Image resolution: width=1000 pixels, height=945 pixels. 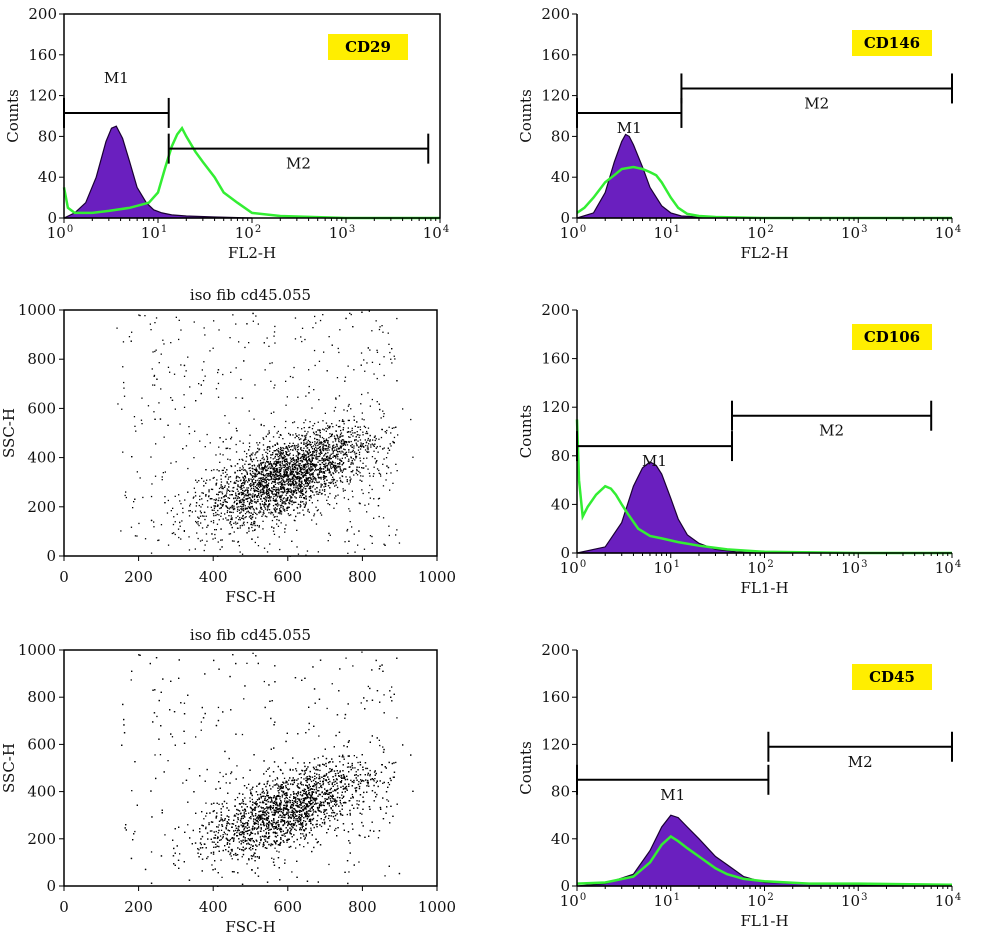 What do you see at coordinates (42, 14) in the screenshot?
I see `cd29-ytick-label: 200` at bounding box center [42, 14].